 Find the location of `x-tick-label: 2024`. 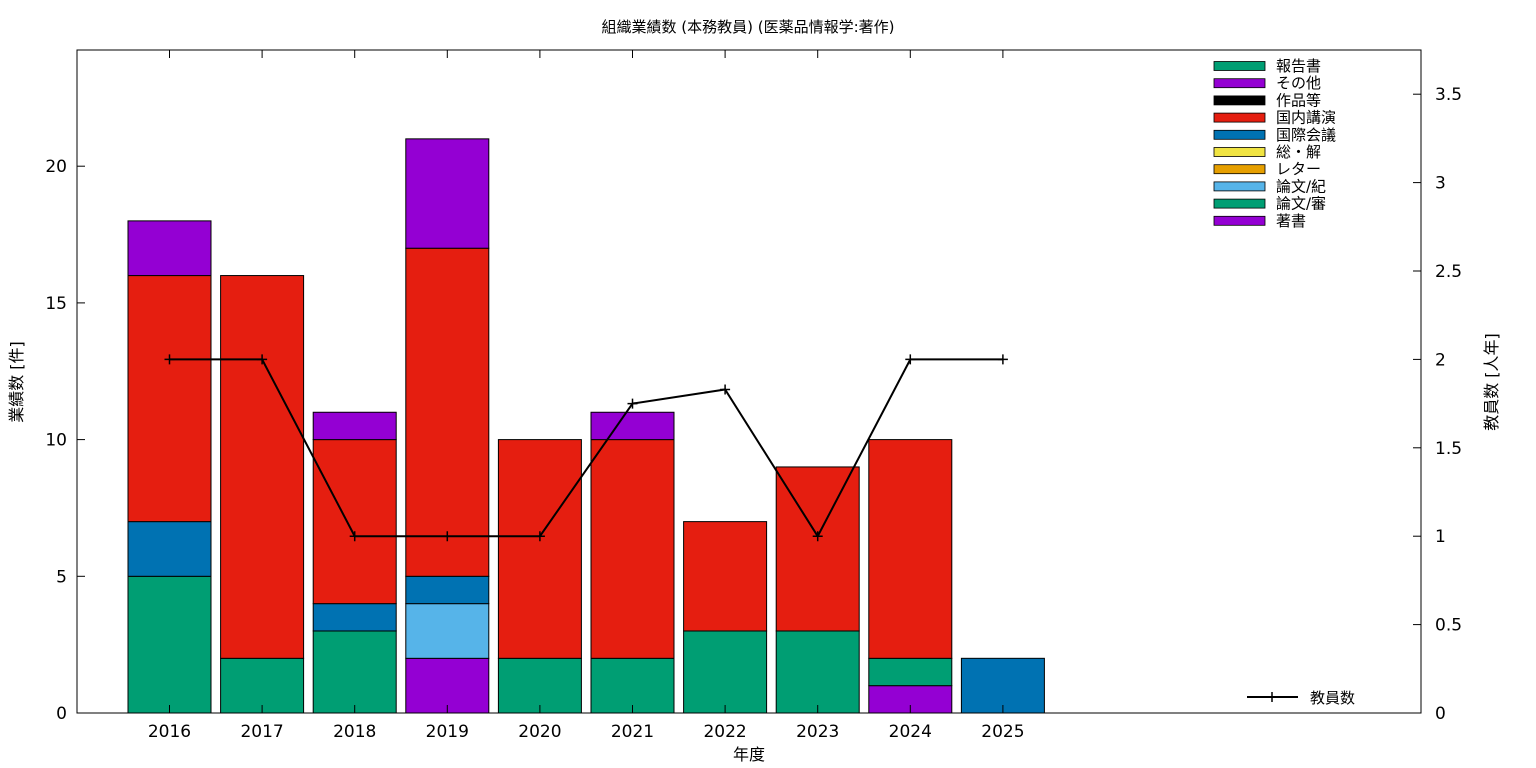

x-tick-label: 2024 is located at coordinates (910, 732).